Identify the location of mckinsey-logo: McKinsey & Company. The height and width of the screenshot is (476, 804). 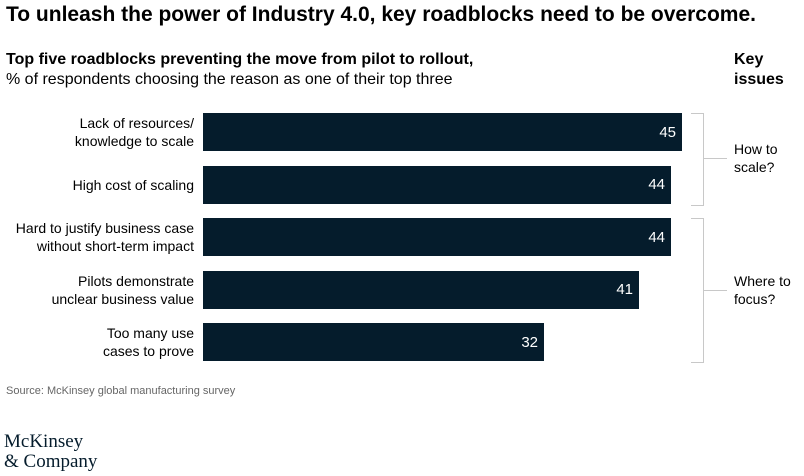
(50, 452).